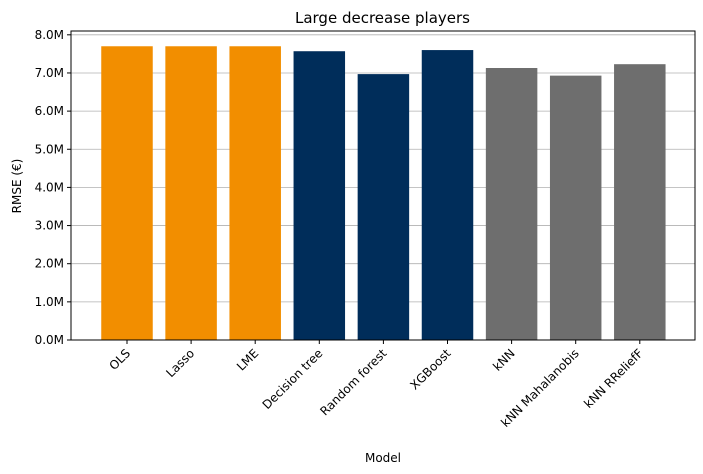 The image size is (703, 474). What do you see at coordinates (383, 207) in the screenshot?
I see `bar-random-forest` at bounding box center [383, 207].